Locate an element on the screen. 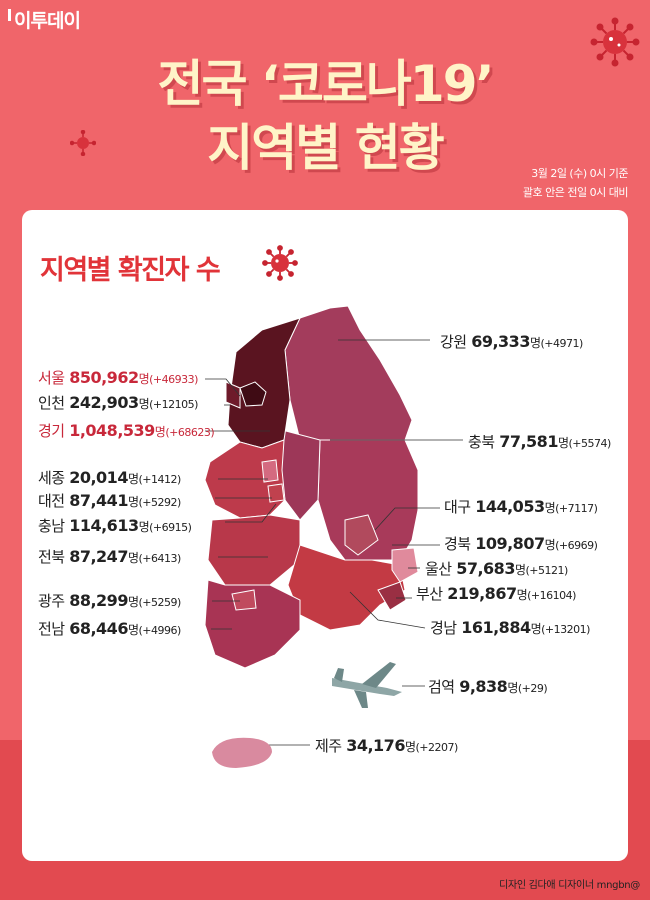  region-jeju is located at coordinates (242, 752).